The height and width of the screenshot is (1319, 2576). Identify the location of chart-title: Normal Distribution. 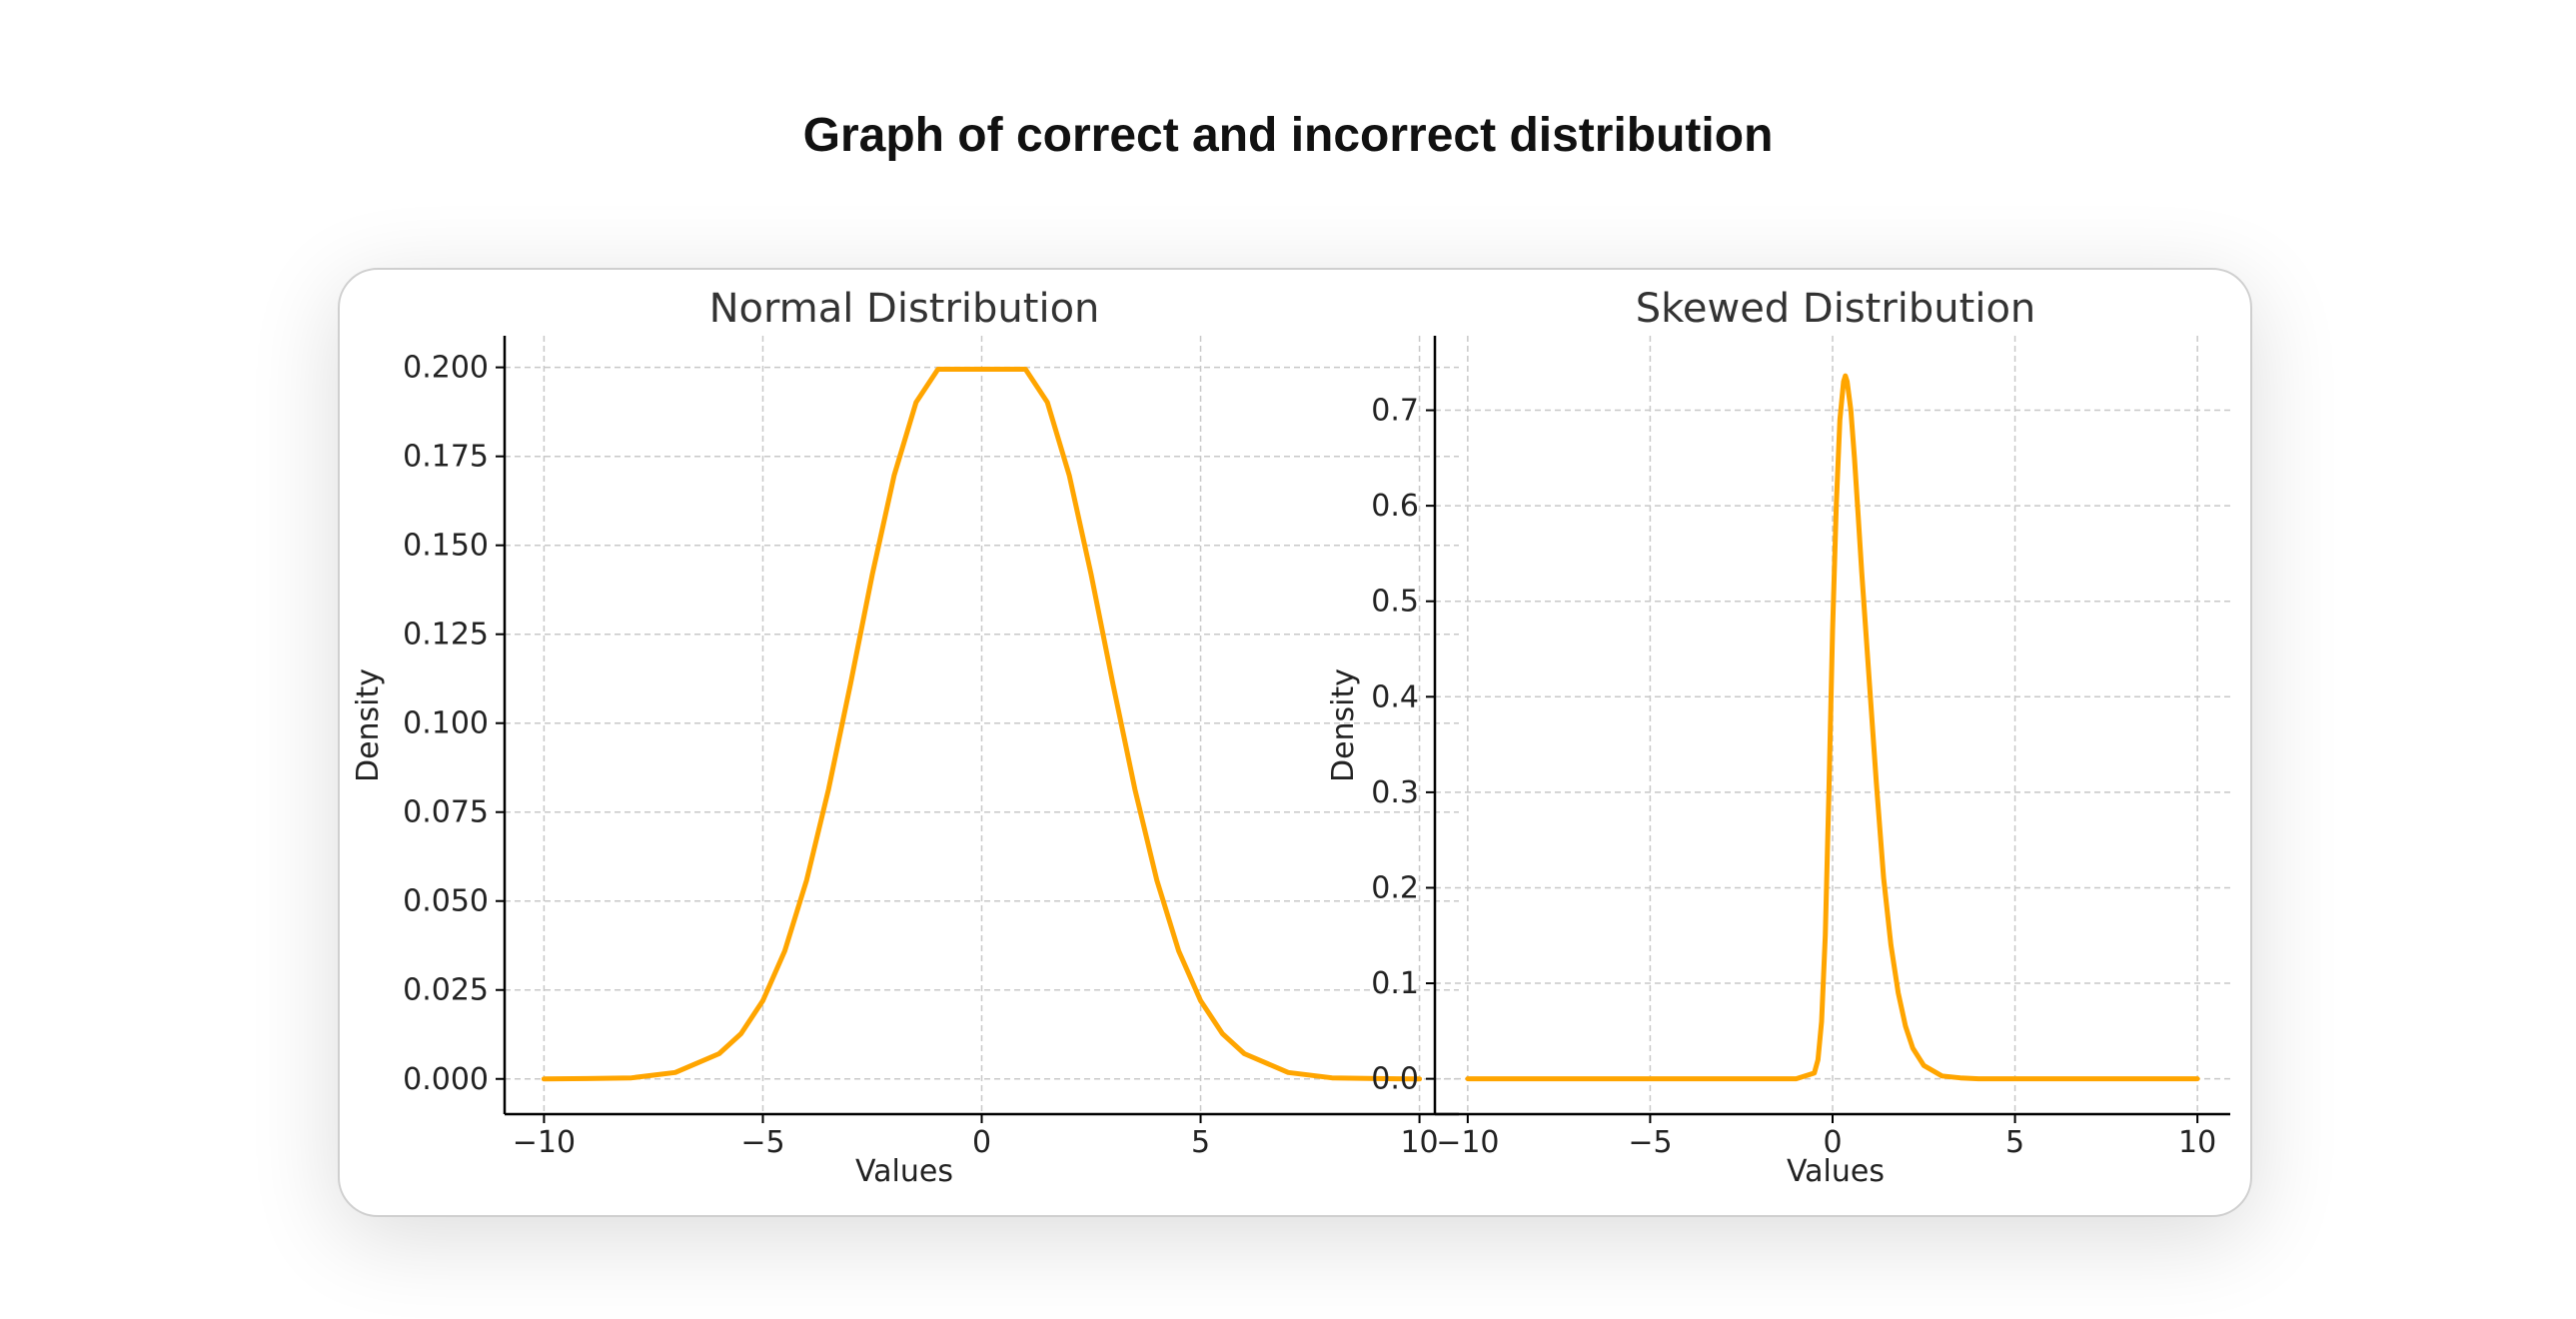
(904, 309).